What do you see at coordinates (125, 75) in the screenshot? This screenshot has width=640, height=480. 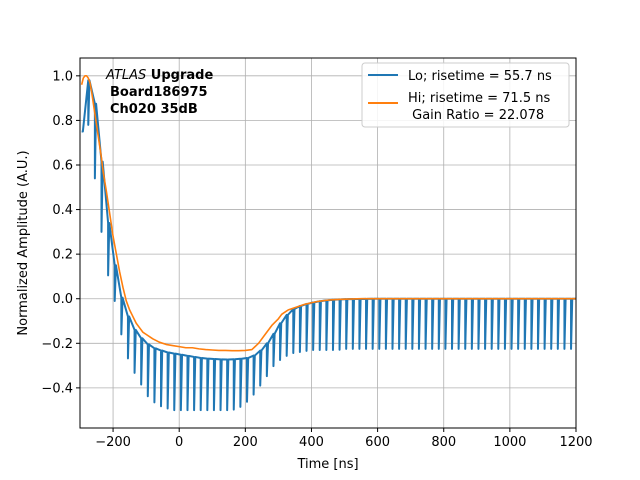 I see `annotation-atlas: ATLAS` at bounding box center [125, 75].